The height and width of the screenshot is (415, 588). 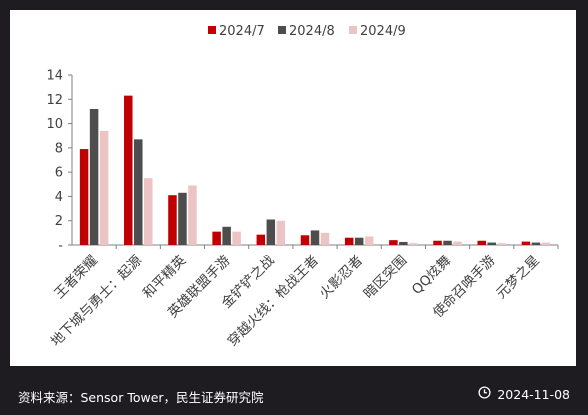 I want to click on y-tick-label: 6, so click(x=59, y=173).